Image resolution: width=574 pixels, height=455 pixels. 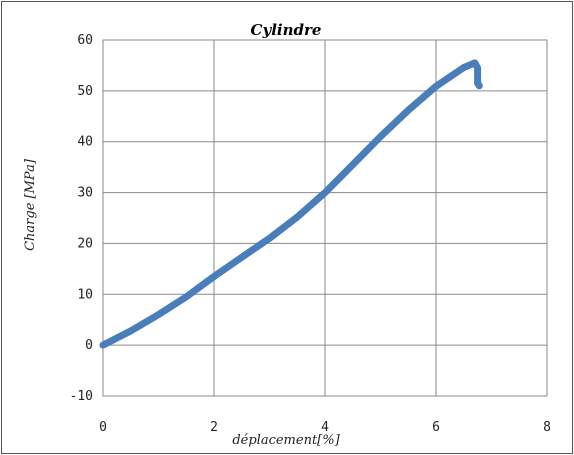 I want to click on y-tick-labels: -10 0 10 20 30 40 50 60, so click(x=81, y=218).